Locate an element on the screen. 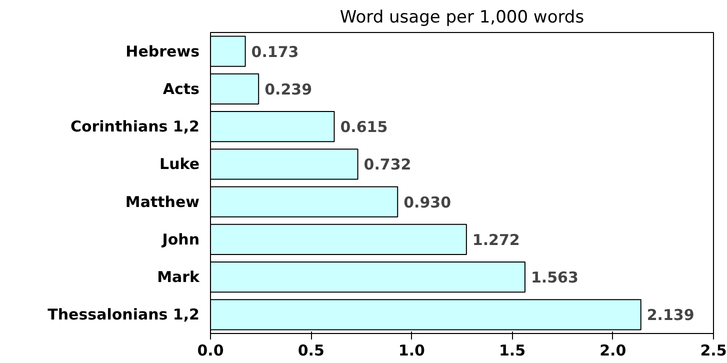  x-tick-label: 2.5 is located at coordinates (713, 351).